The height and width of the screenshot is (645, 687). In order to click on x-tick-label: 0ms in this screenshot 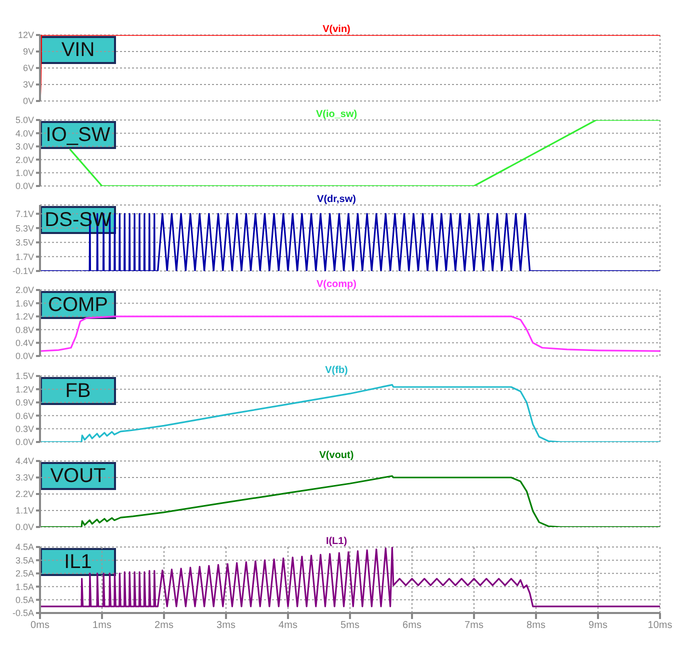, I will do `click(40, 626)`.